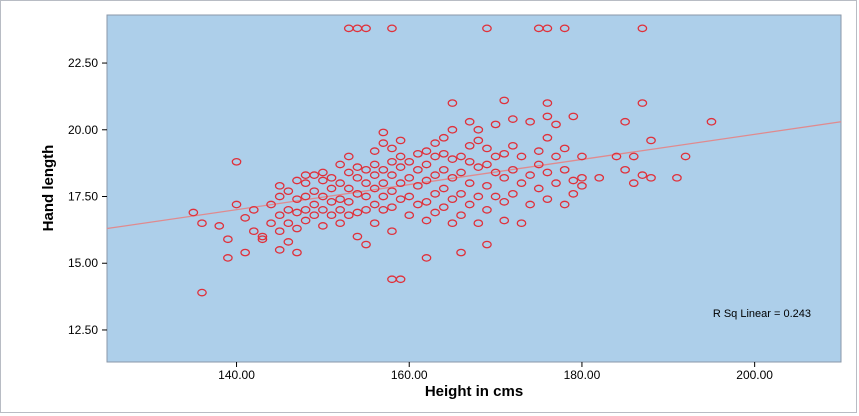 This screenshot has height=416, width=859. What do you see at coordinates (474, 391) in the screenshot?
I see `x-axis-title: Height in cms` at bounding box center [474, 391].